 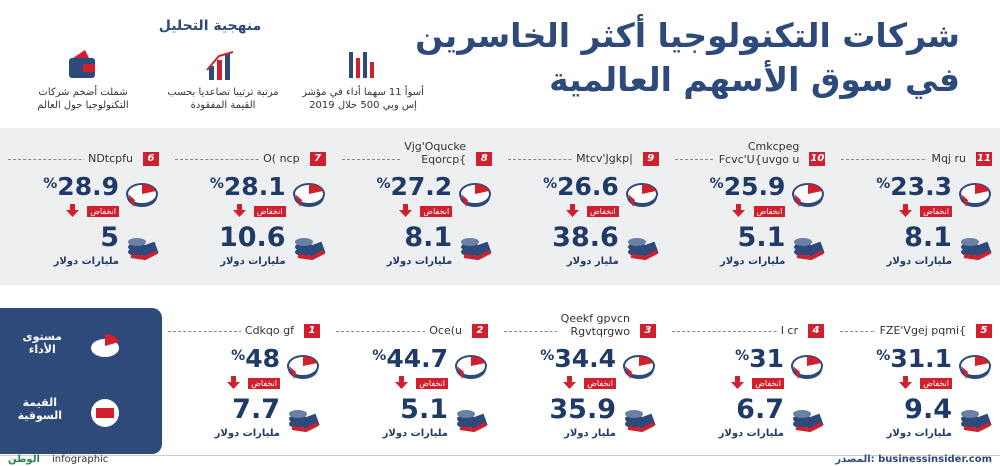 I want to click on brand: infographic, so click(x=80, y=459).